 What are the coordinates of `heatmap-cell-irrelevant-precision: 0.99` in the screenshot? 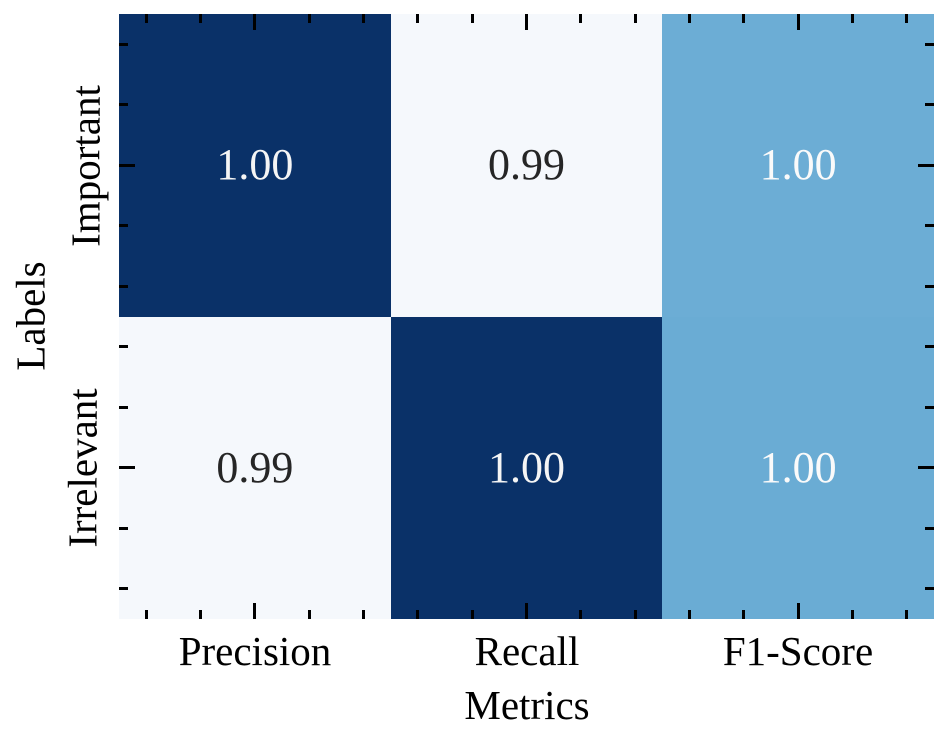 It's located at (255, 467).